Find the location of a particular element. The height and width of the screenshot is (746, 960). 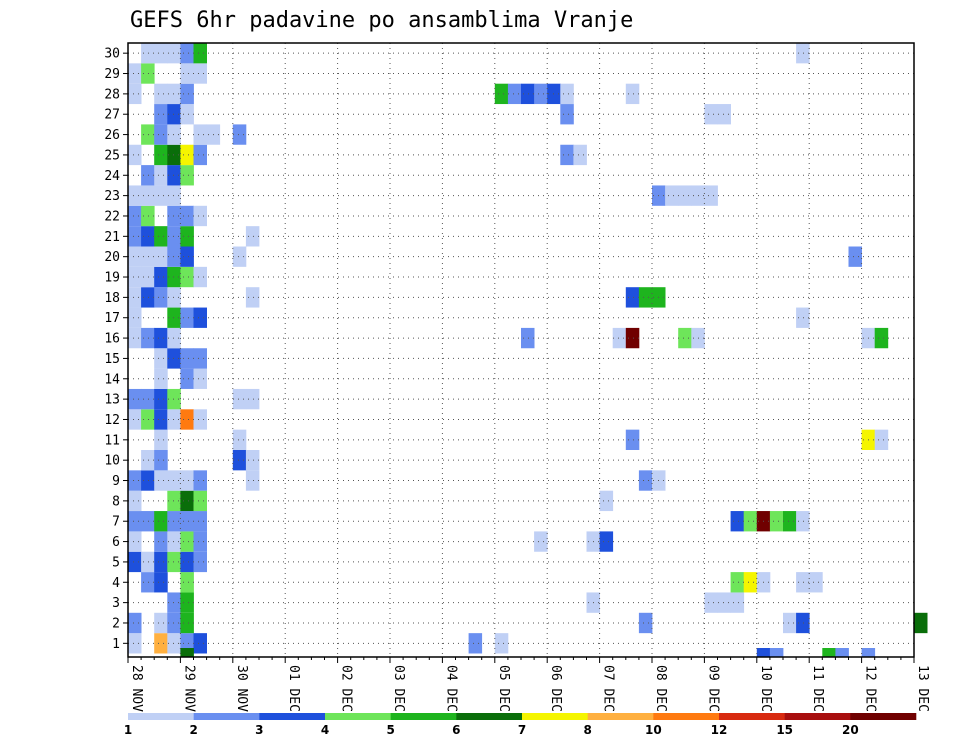

y-tick-label: 1 is located at coordinates (116, 644).